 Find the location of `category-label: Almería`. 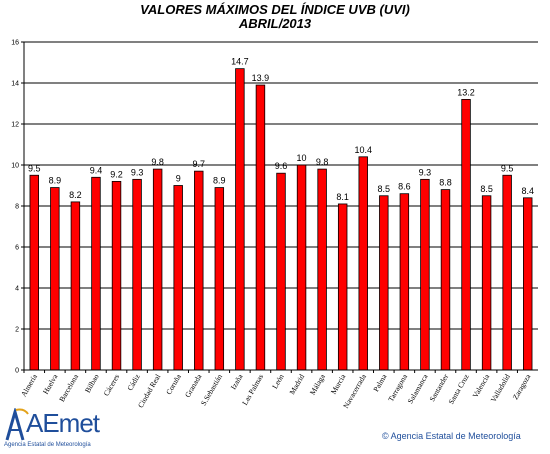

category-label: Almería is located at coordinates (29, 385).